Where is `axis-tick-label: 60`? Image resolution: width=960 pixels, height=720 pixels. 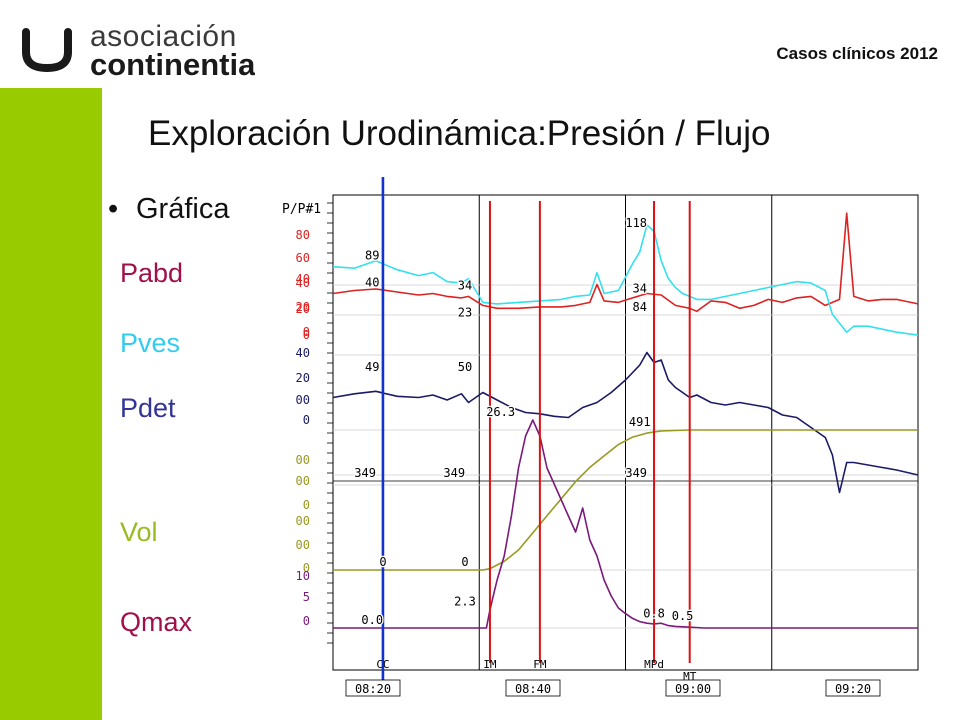
axis-tick-label: 60 is located at coordinates (303, 258).